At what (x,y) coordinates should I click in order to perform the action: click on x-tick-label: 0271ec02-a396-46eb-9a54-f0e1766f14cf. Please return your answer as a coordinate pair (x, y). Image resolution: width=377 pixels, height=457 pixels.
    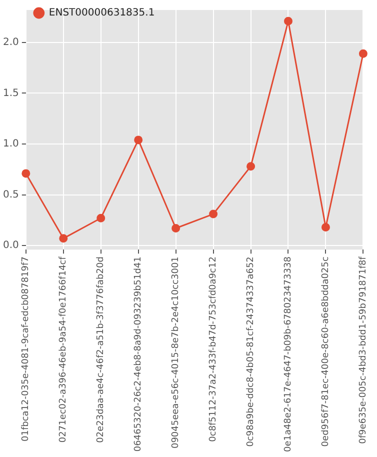
    Looking at the image, I should click on (63, 349).